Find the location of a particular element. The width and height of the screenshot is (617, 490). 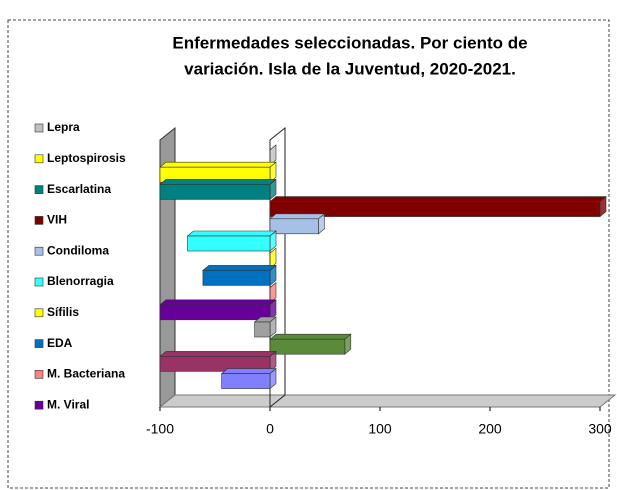

x-tick-label: 300 is located at coordinates (600, 429).